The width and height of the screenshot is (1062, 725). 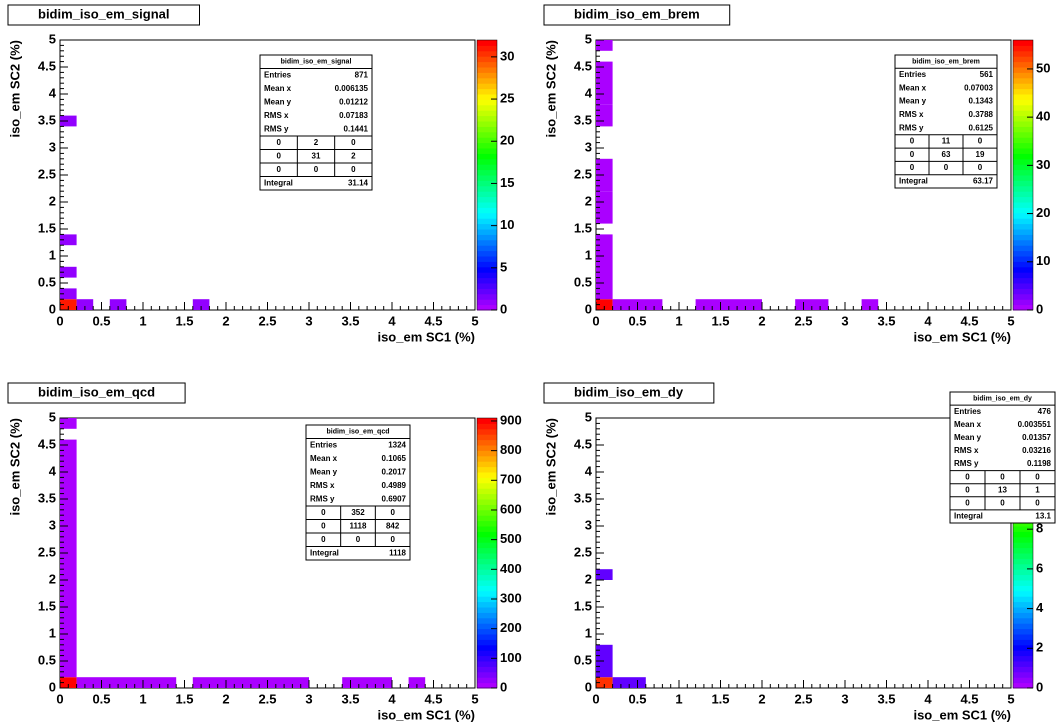 I want to click on z-tick-label: 200, so click(x=511, y=627).